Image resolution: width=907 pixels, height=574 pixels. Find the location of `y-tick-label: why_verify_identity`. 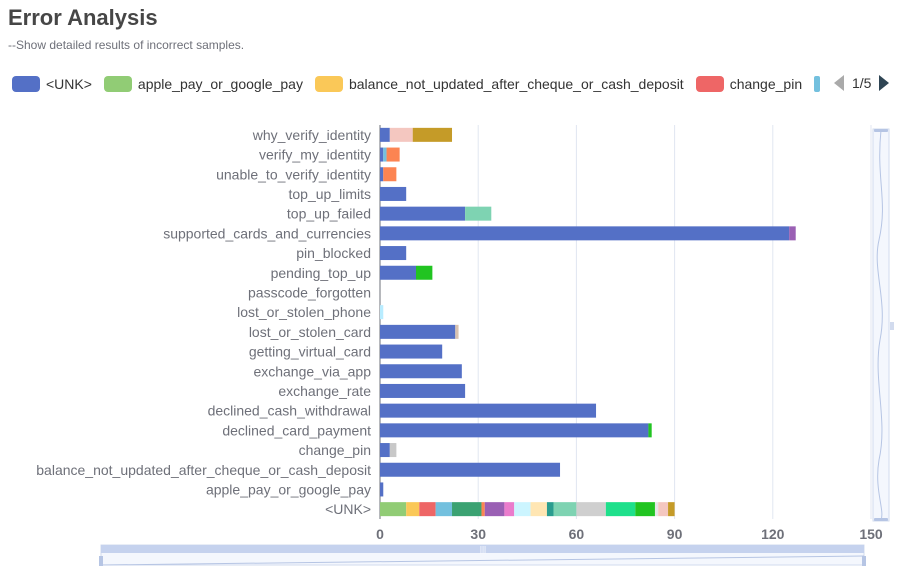

y-tick-label: why_verify_identity is located at coordinates (311, 135).